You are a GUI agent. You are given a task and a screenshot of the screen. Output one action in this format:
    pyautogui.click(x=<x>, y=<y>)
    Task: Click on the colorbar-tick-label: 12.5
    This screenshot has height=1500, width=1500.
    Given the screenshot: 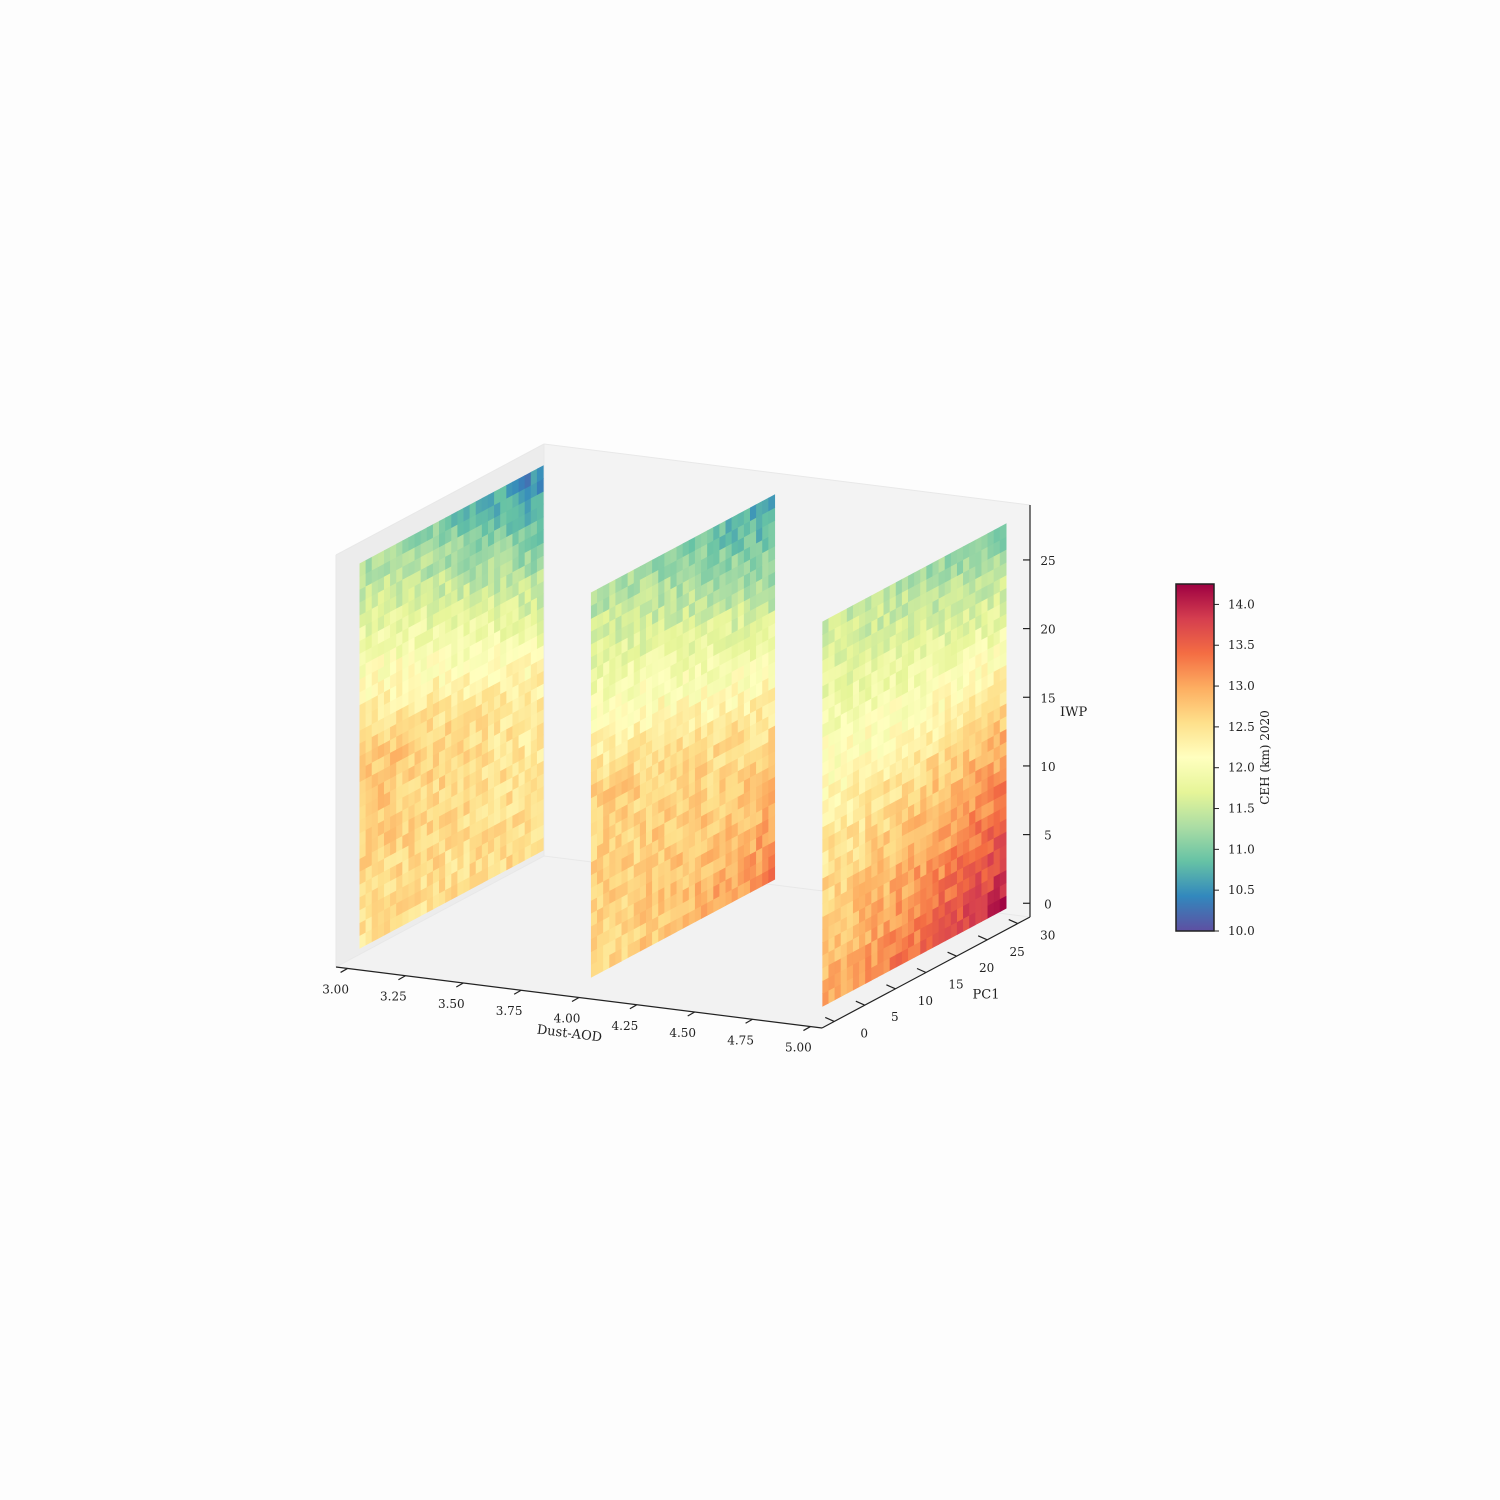 What is the action you would take?
    pyautogui.click(x=1241, y=727)
    